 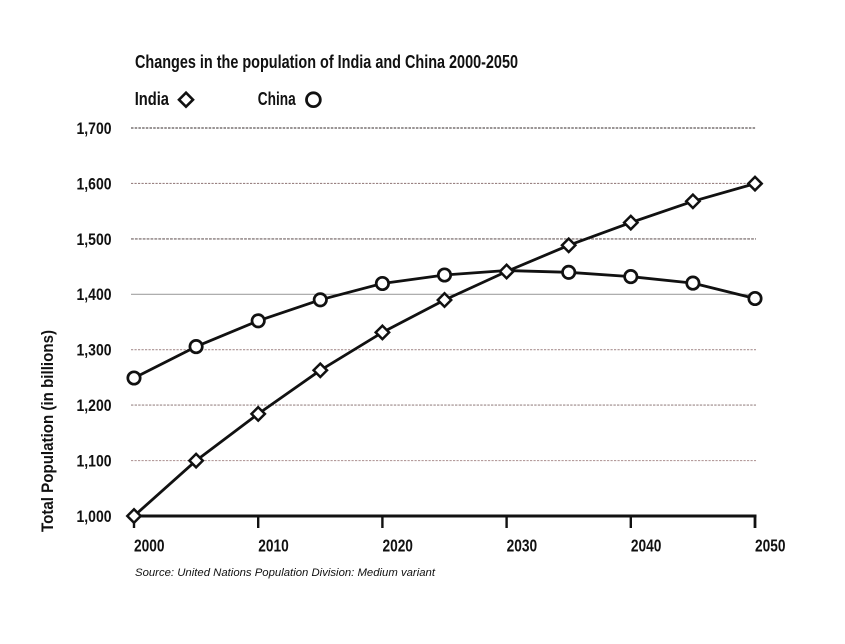 What do you see at coordinates (94, 461) in the screenshot?
I see `svg-text: 1,100` at bounding box center [94, 461].